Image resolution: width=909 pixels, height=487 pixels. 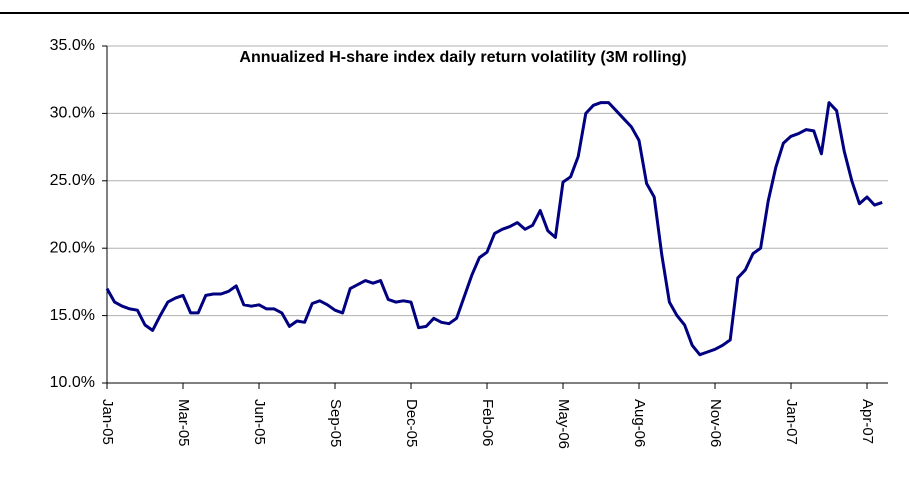 I want to click on x-tick-label: Aug-06, so click(x=639, y=423).